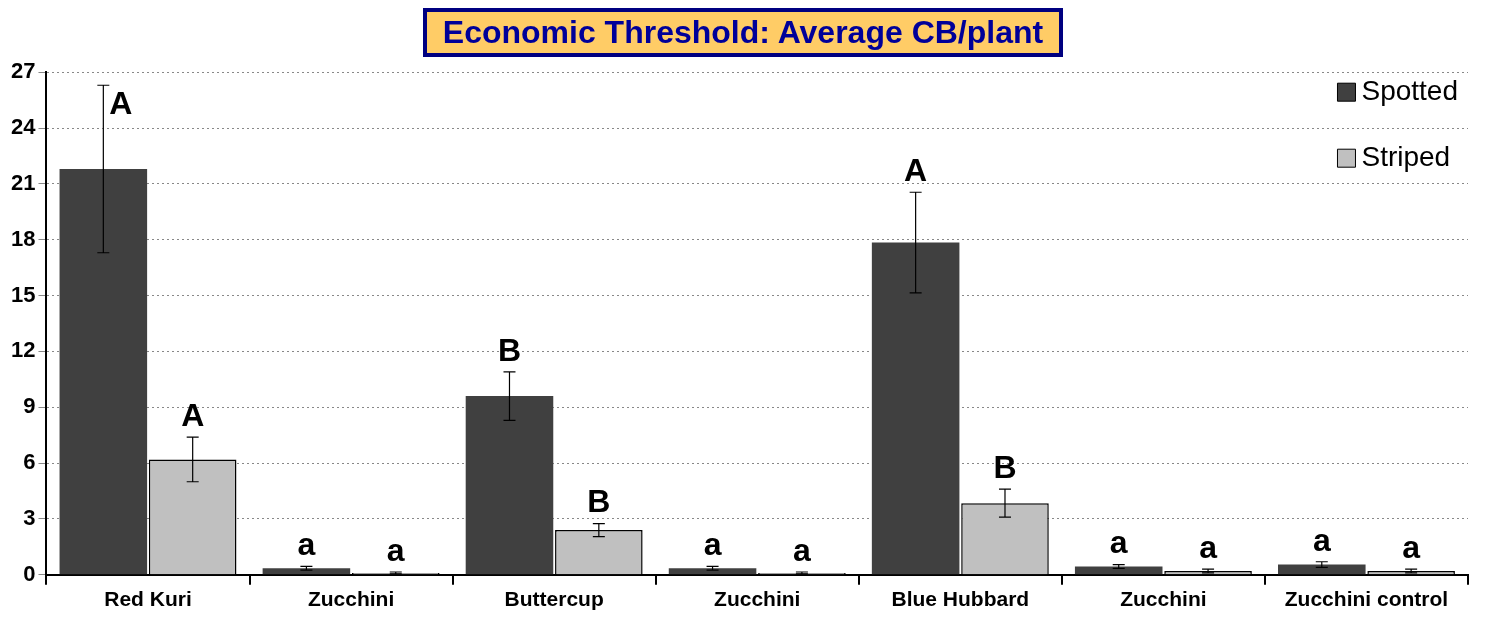 The image size is (1486, 633). Describe the element at coordinates (23, 182) in the screenshot. I see `y-tick-label: 21` at that location.